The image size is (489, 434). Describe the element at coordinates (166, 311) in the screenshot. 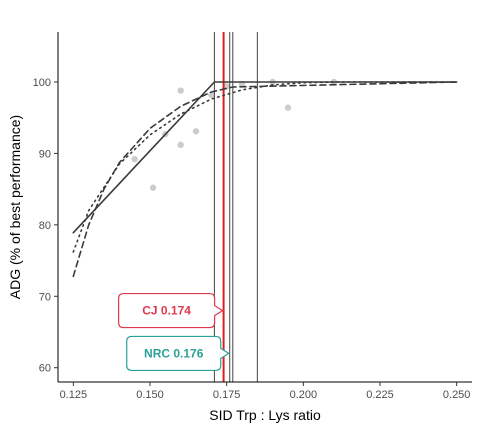

I see `callout-text: CJ 0.174` at that location.